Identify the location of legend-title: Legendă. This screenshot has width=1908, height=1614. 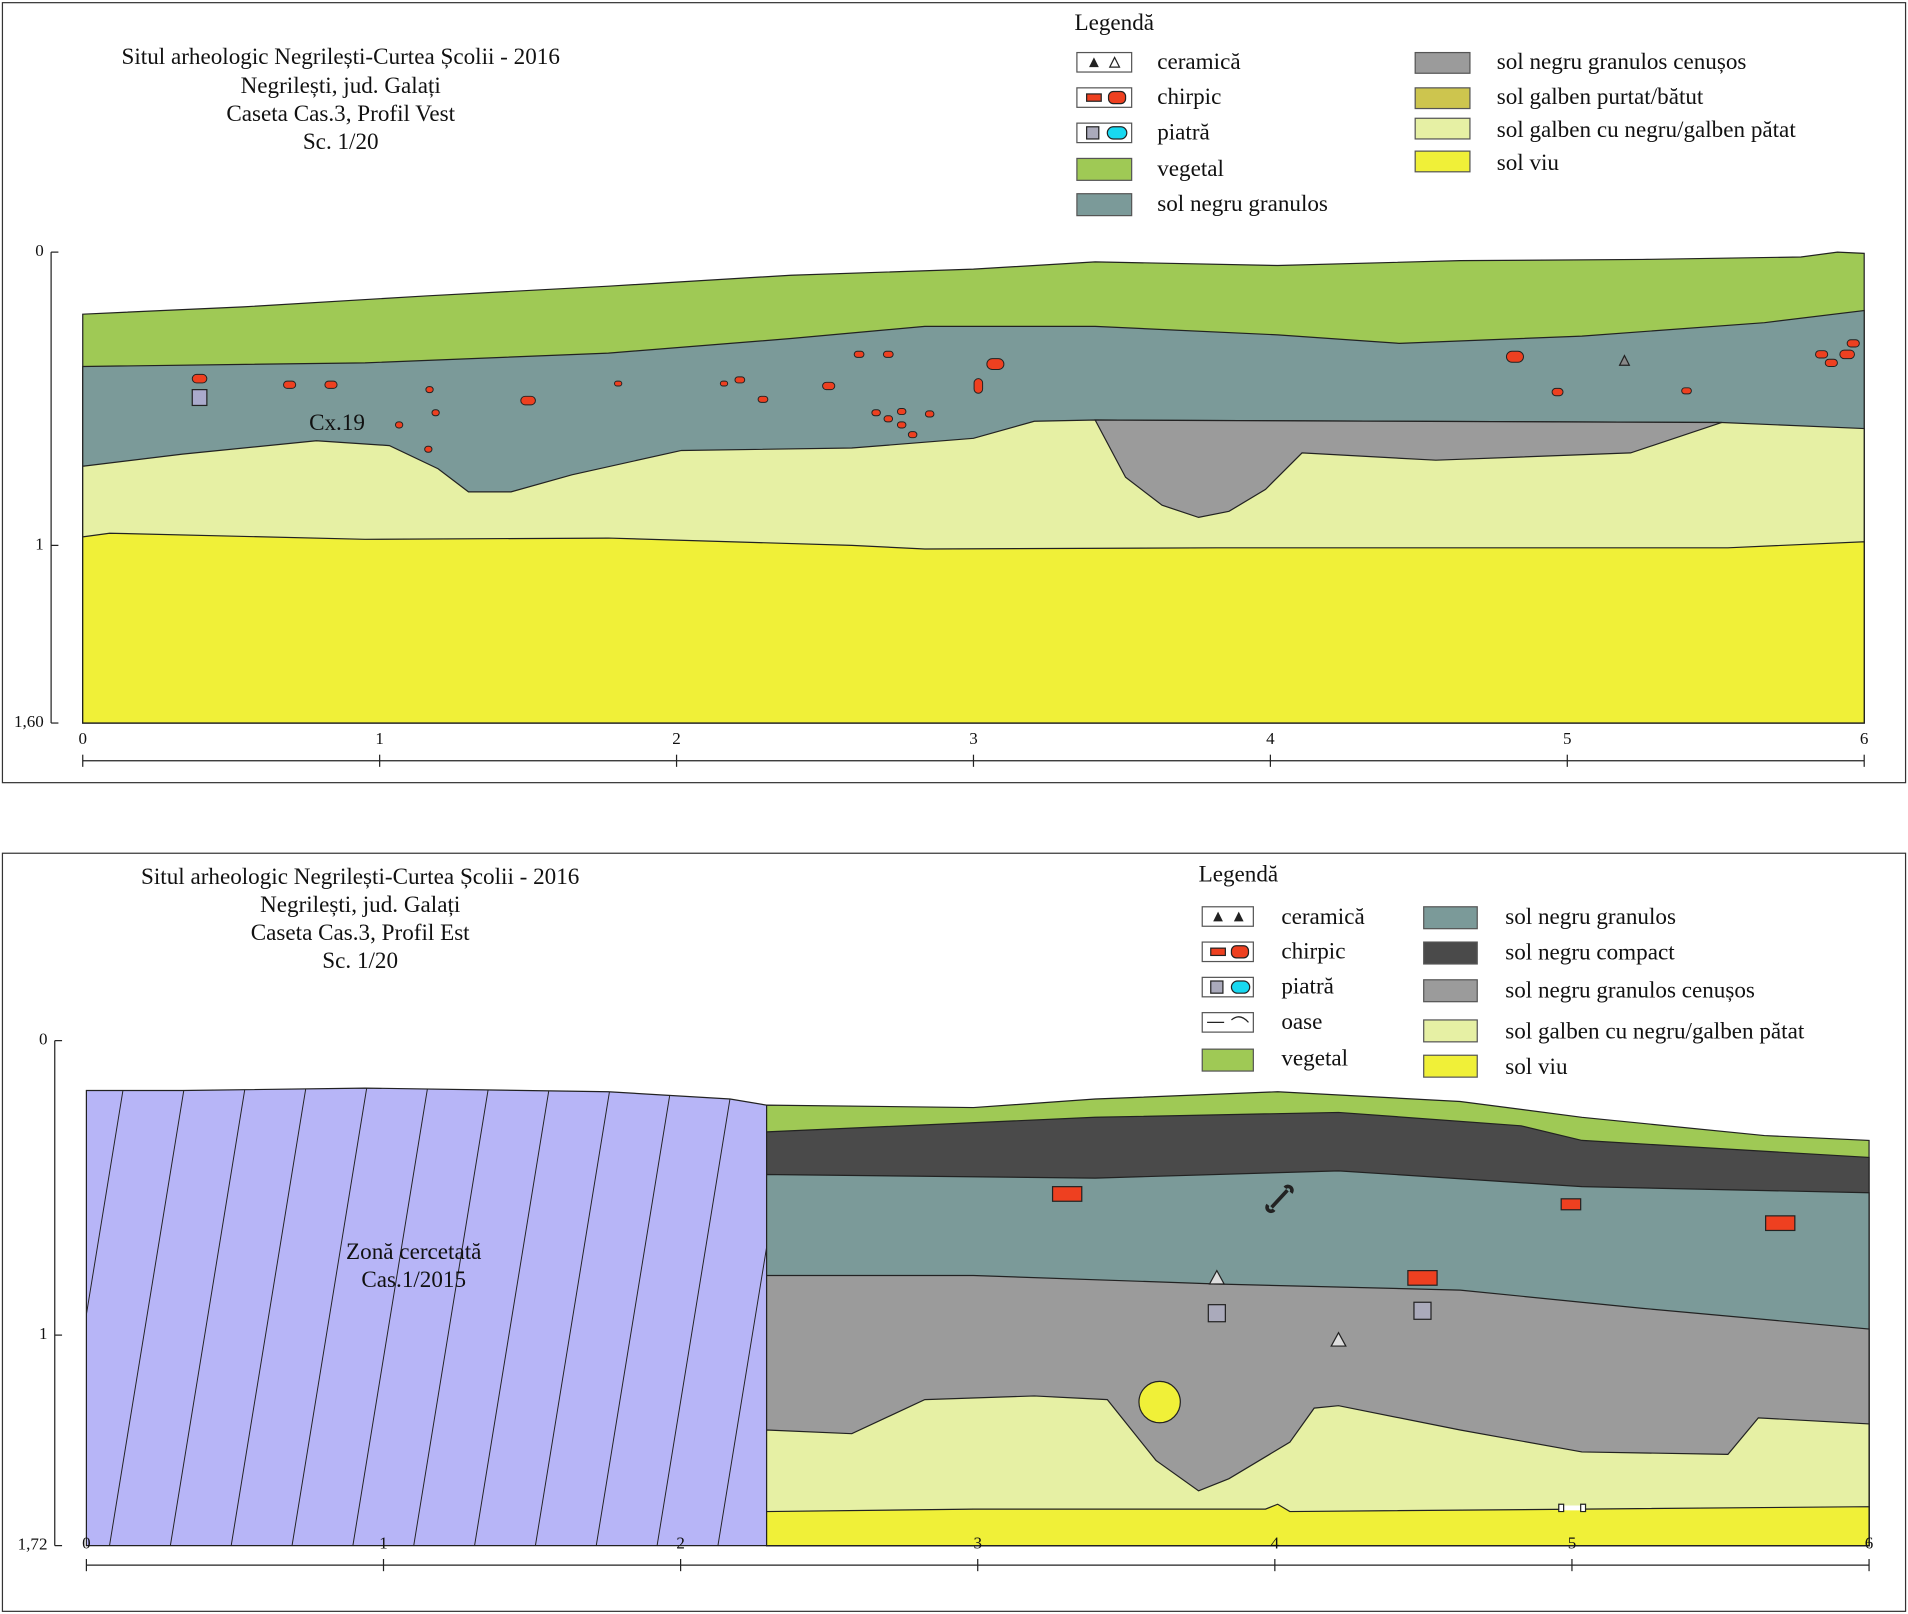
(1239, 874).